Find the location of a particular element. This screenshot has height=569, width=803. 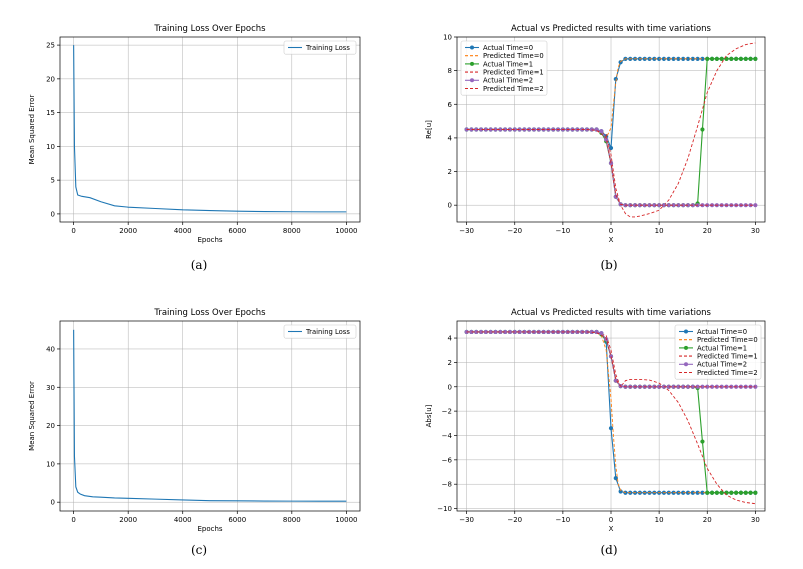

x-axis-label: X is located at coordinates (611, 240).